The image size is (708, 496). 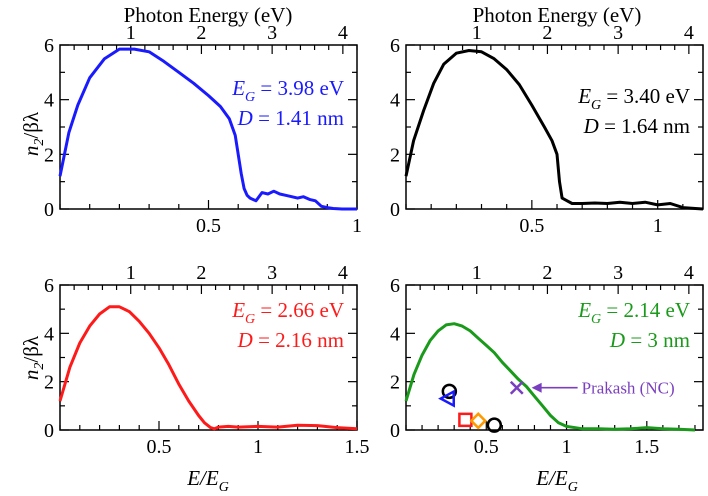 What do you see at coordinates (557, 15) in the screenshot?
I see `top-right-x2-title: Photon Energy (eV)` at bounding box center [557, 15].